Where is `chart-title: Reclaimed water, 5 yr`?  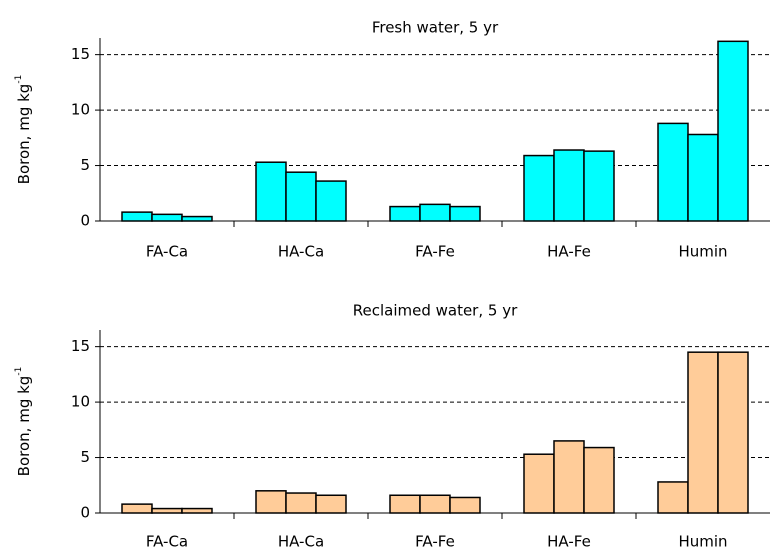 chart-title: Reclaimed water, 5 yr is located at coordinates (435, 311).